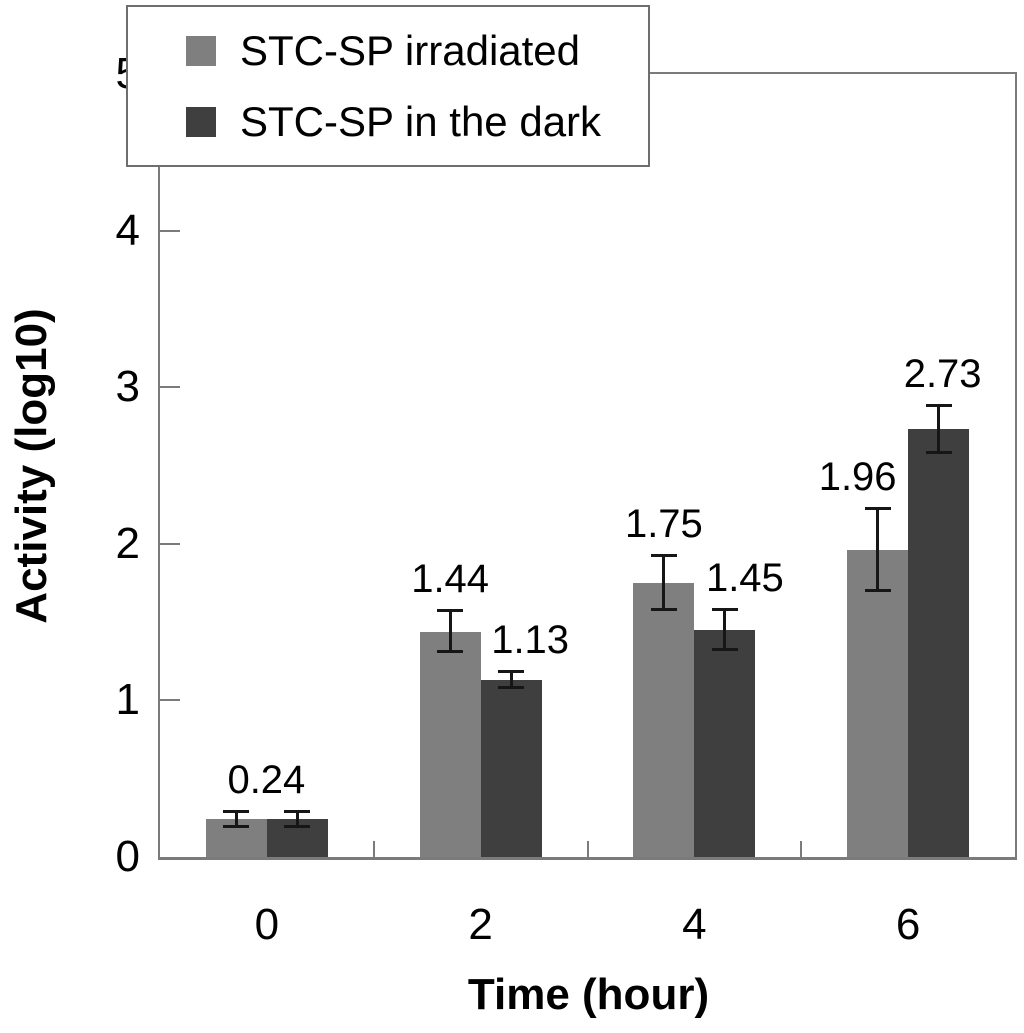 The height and width of the screenshot is (1033, 1024). I want to click on y-tick-label: 4, so click(127, 230).